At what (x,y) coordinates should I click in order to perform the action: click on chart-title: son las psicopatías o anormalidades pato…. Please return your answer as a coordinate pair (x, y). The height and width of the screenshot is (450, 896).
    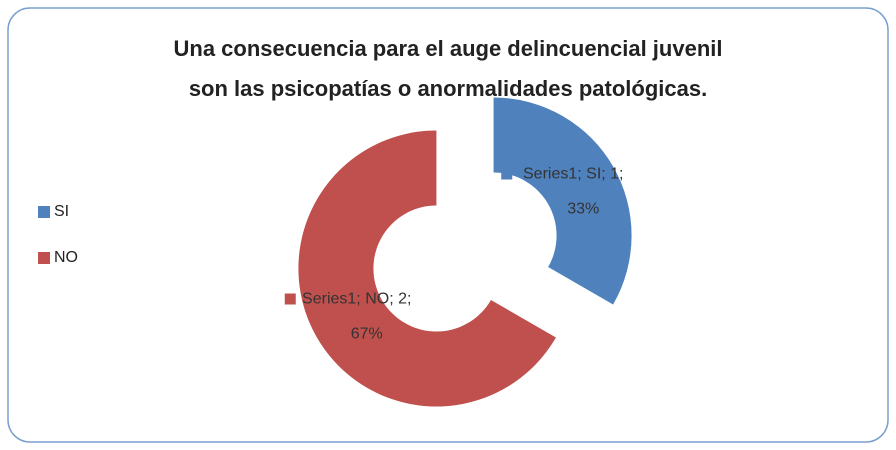
    Looking at the image, I should click on (448, 88).